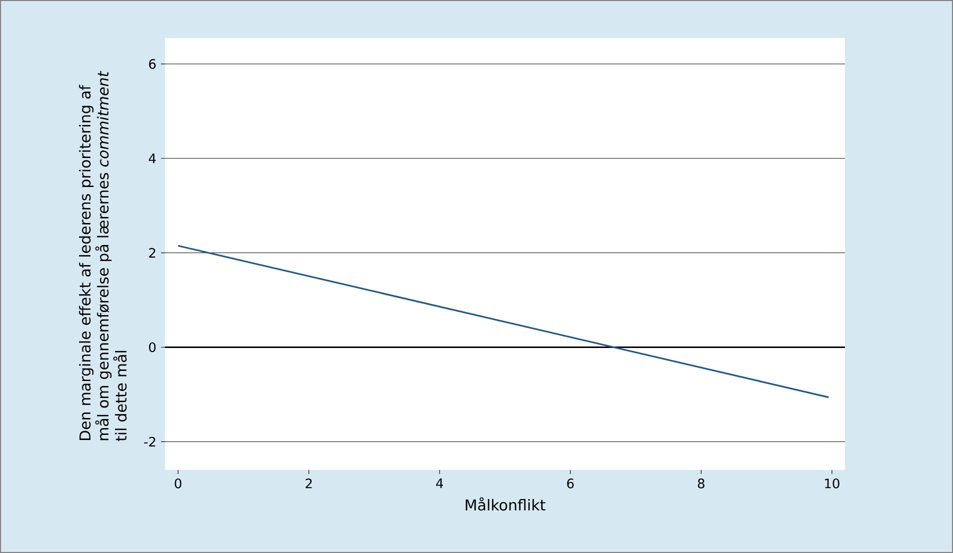  What do you see at coordinates (309, 483) in the screenshot?
I see `x-tick-label: 2` at bounding box center [309, 483].